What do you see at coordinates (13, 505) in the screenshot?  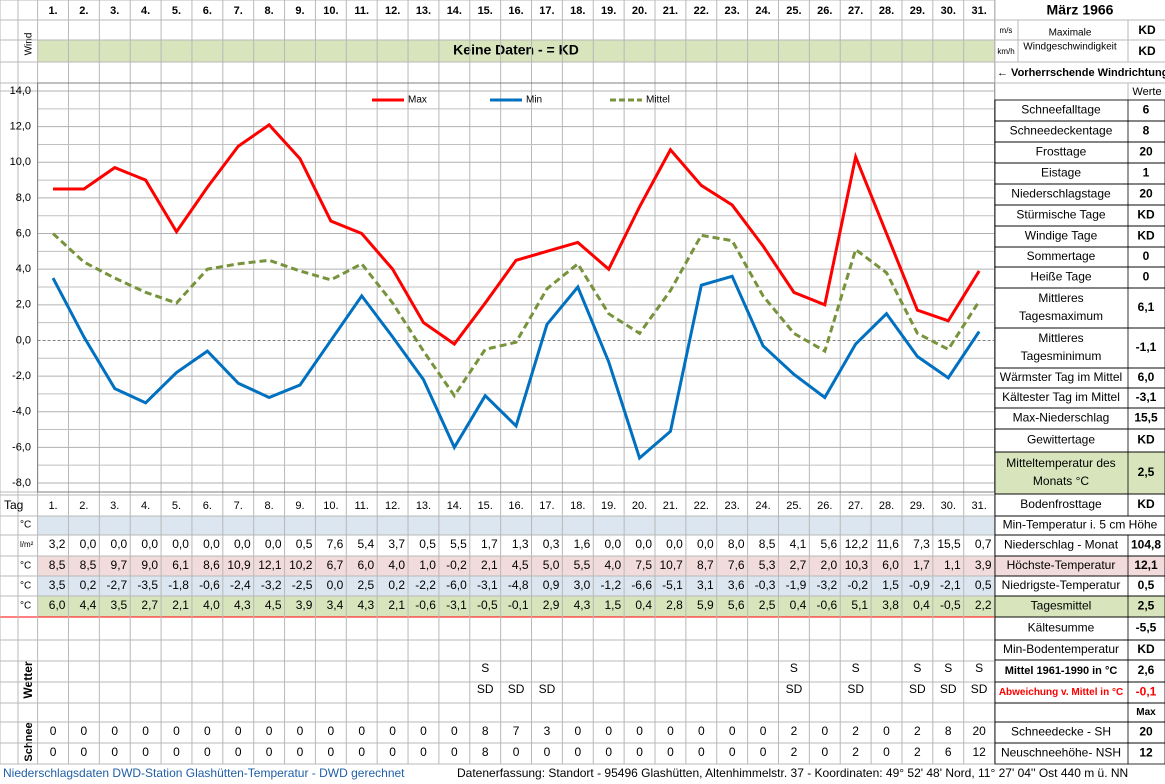 I see `tag-label: Tag` at bounding box center [13, 505].